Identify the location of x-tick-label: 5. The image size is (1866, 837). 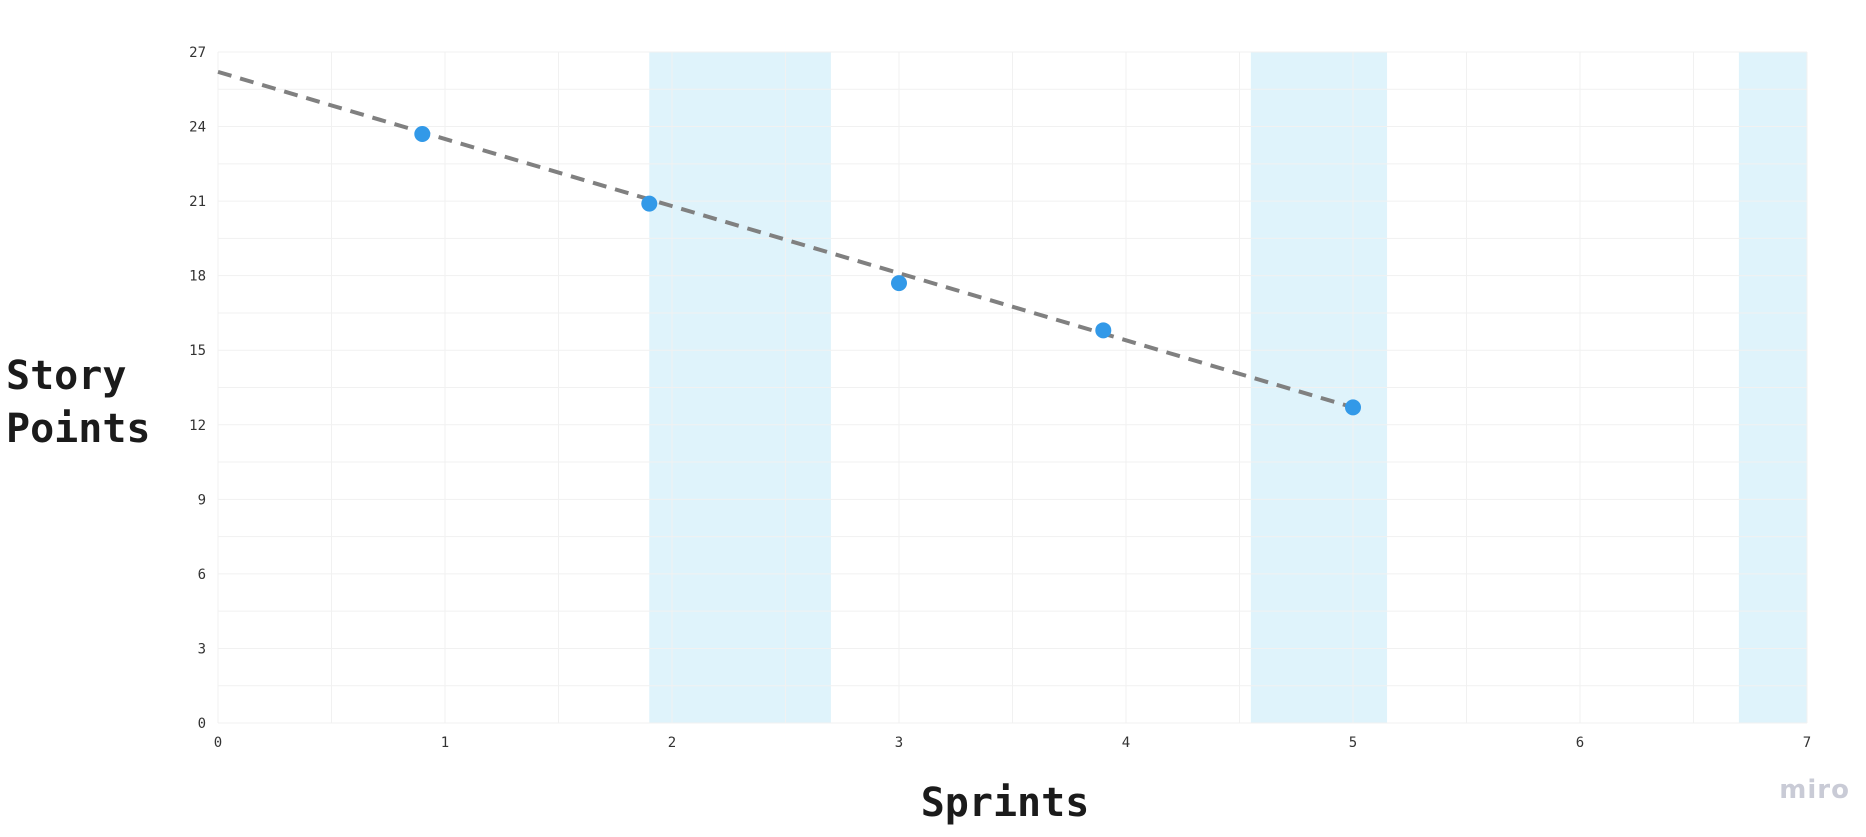
(1353, 743).